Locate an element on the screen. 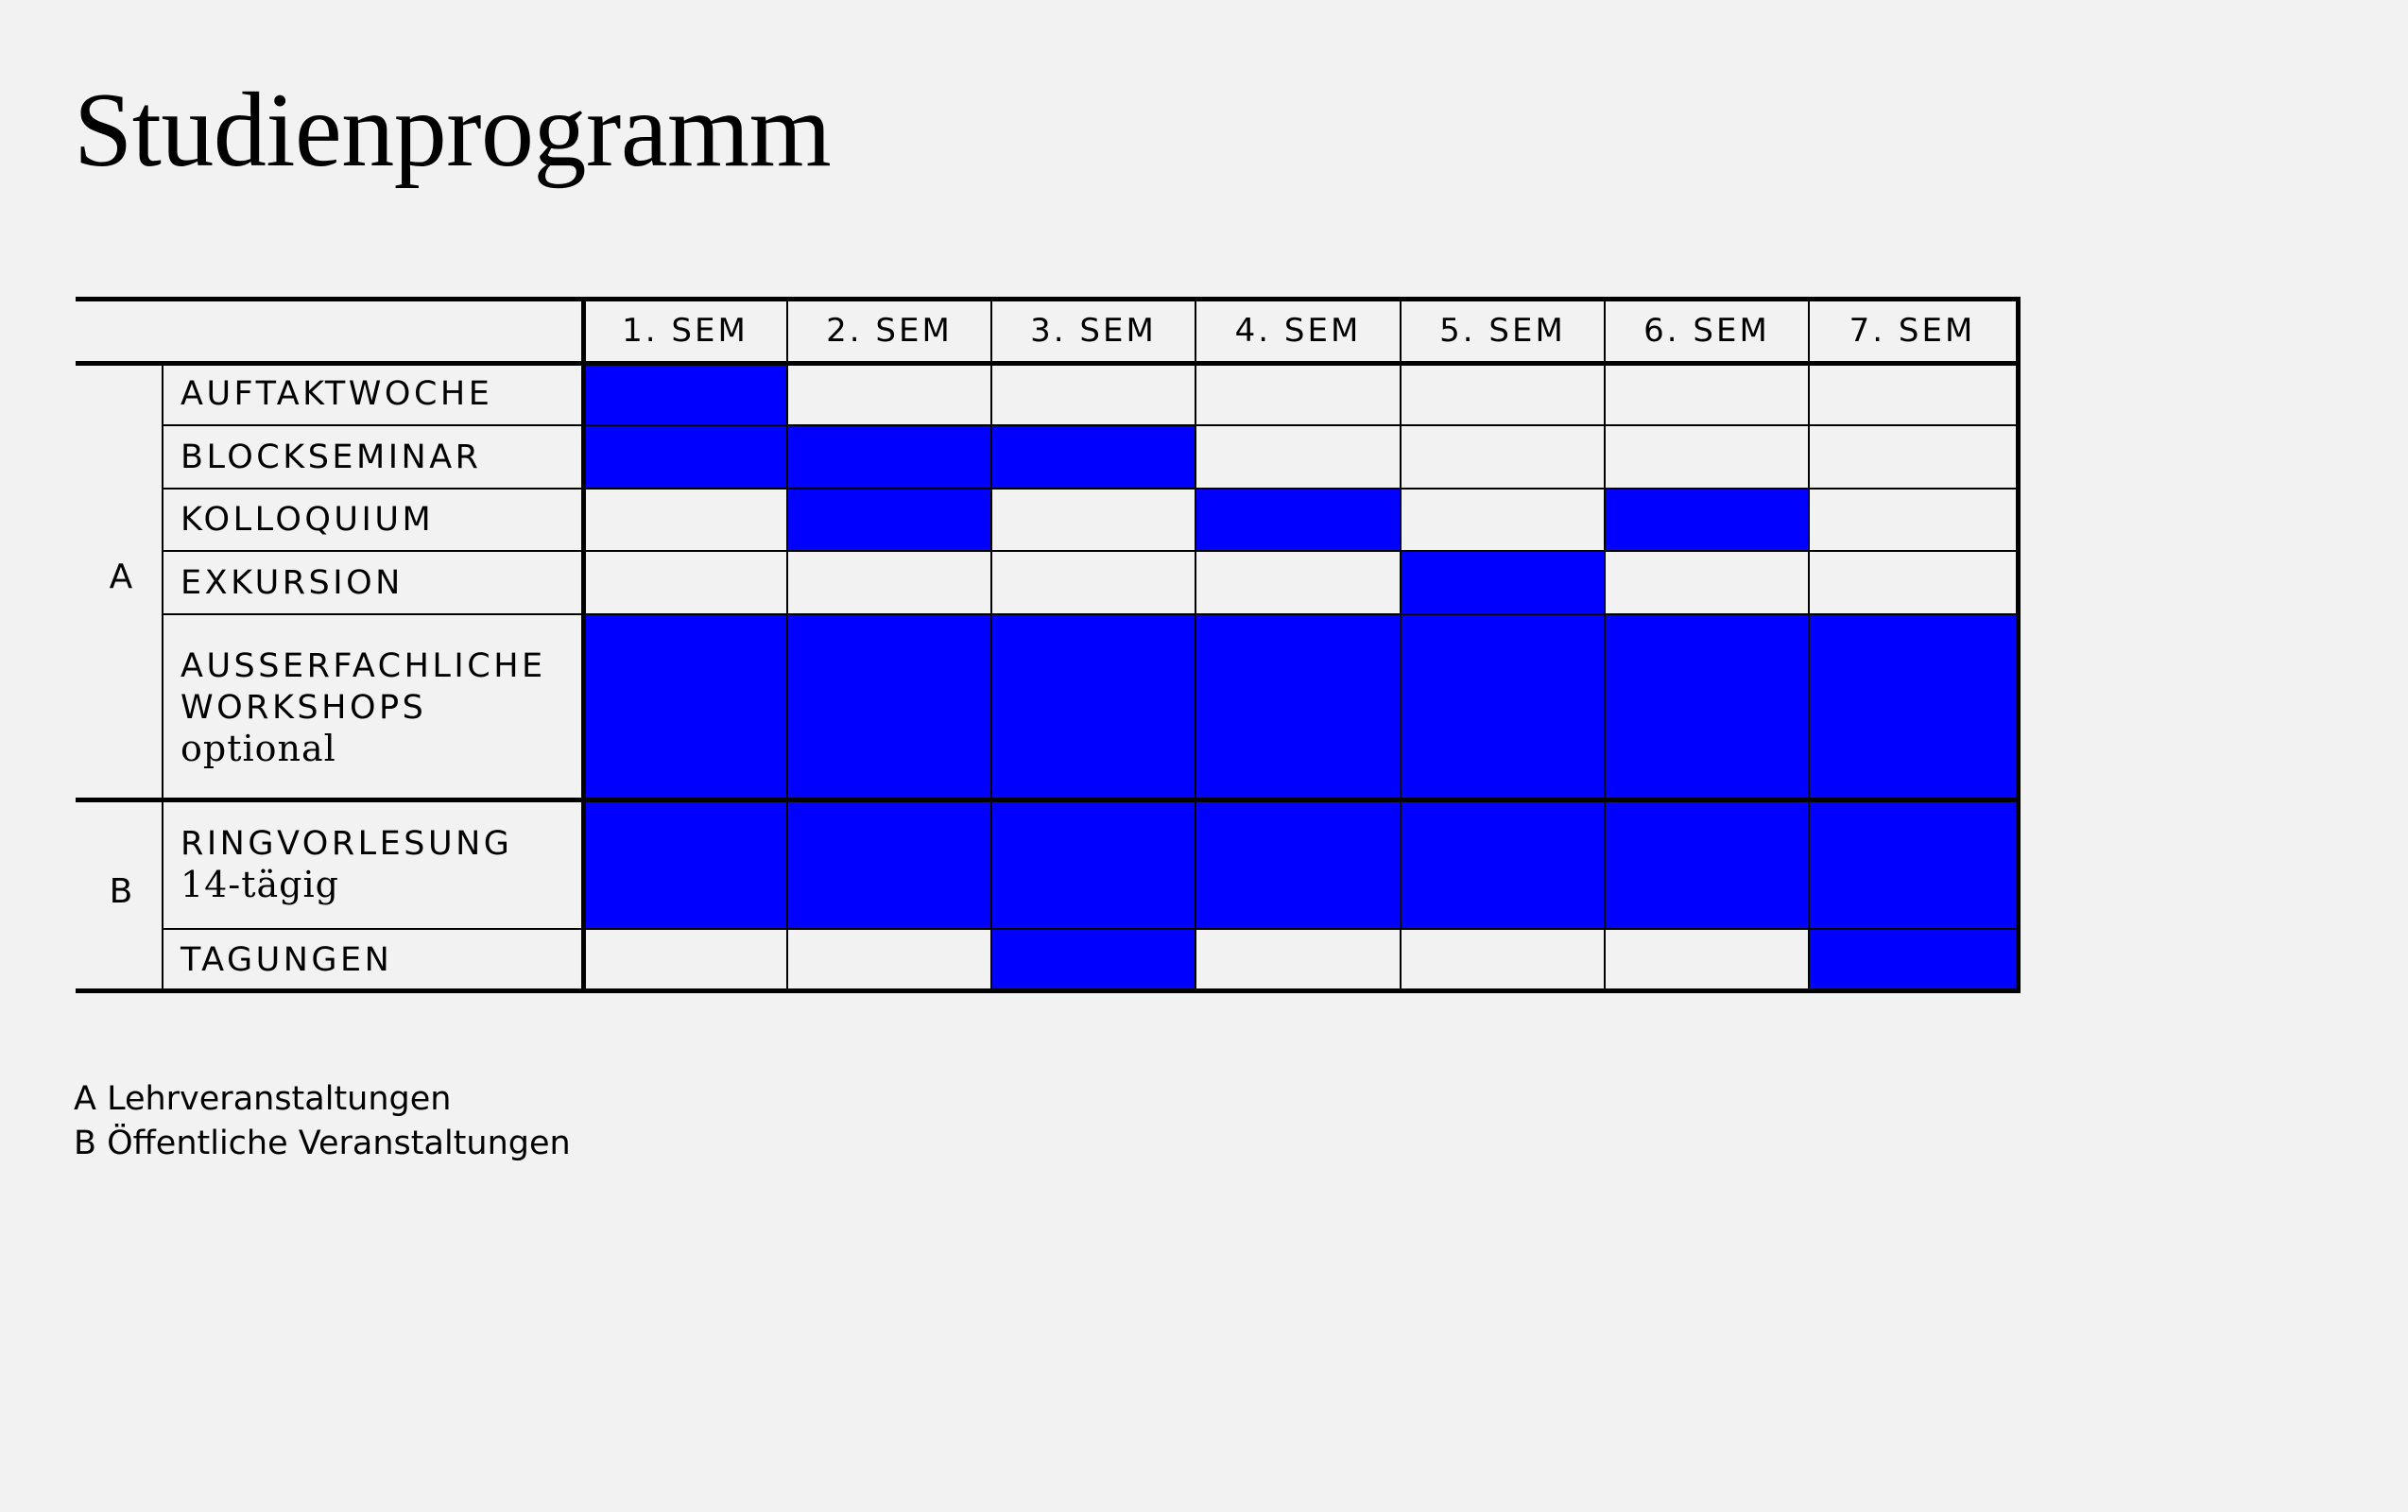 The height and width of the screenshot is (1512, 2408). row-label-text: AUSSERFACHLICHE WORKSHOPS is located at coordinates (363, 686).